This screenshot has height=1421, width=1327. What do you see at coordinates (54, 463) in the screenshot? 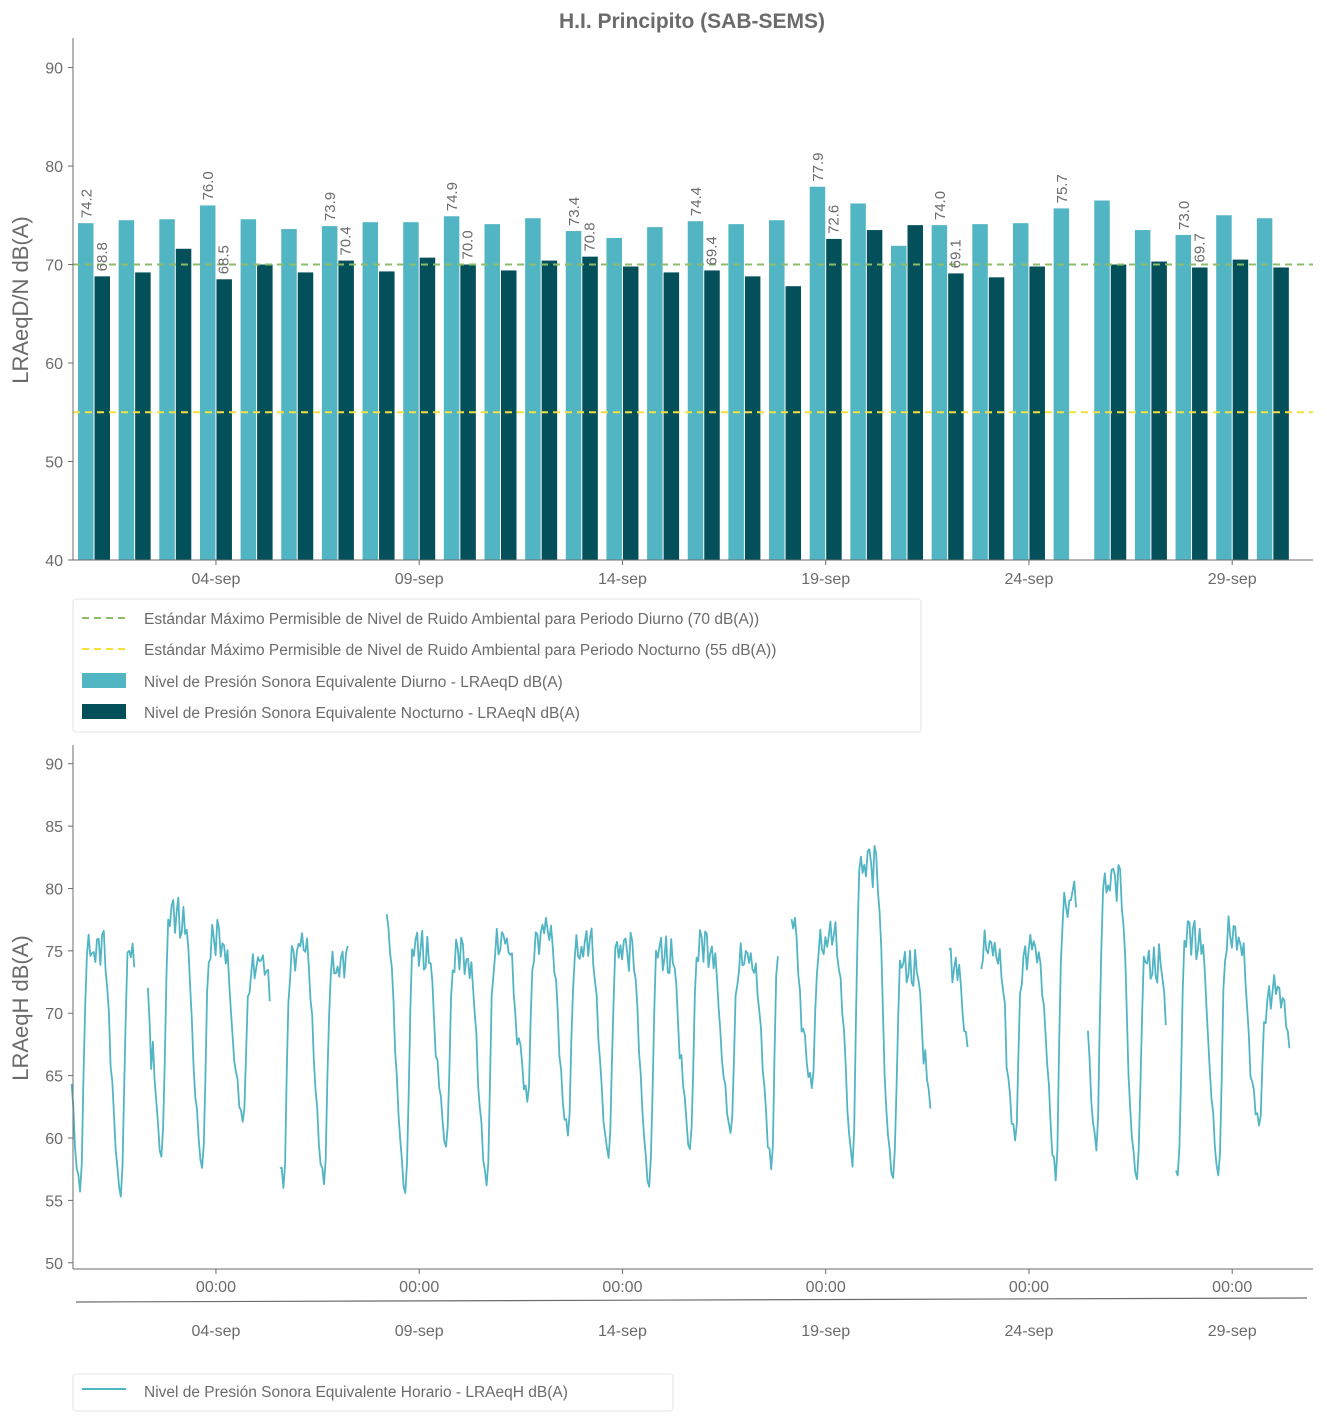
I see `top-y-tick-label: 50` at bounding box center [54, 463].